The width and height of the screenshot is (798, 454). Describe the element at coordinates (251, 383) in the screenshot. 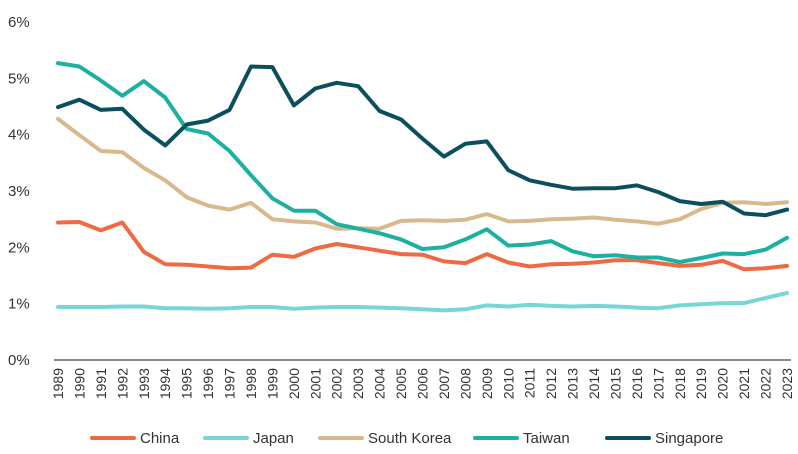

I see `x-tick-label: 1998` at that location.